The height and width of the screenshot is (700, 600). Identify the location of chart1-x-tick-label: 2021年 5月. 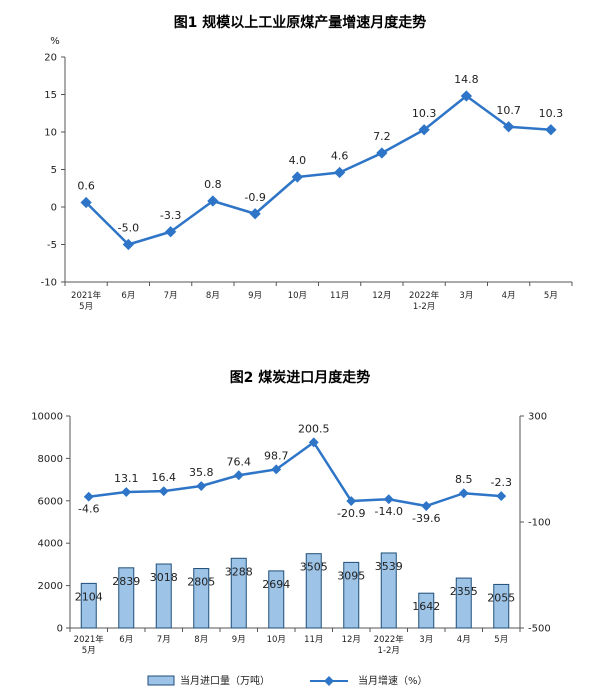
(86, 301).